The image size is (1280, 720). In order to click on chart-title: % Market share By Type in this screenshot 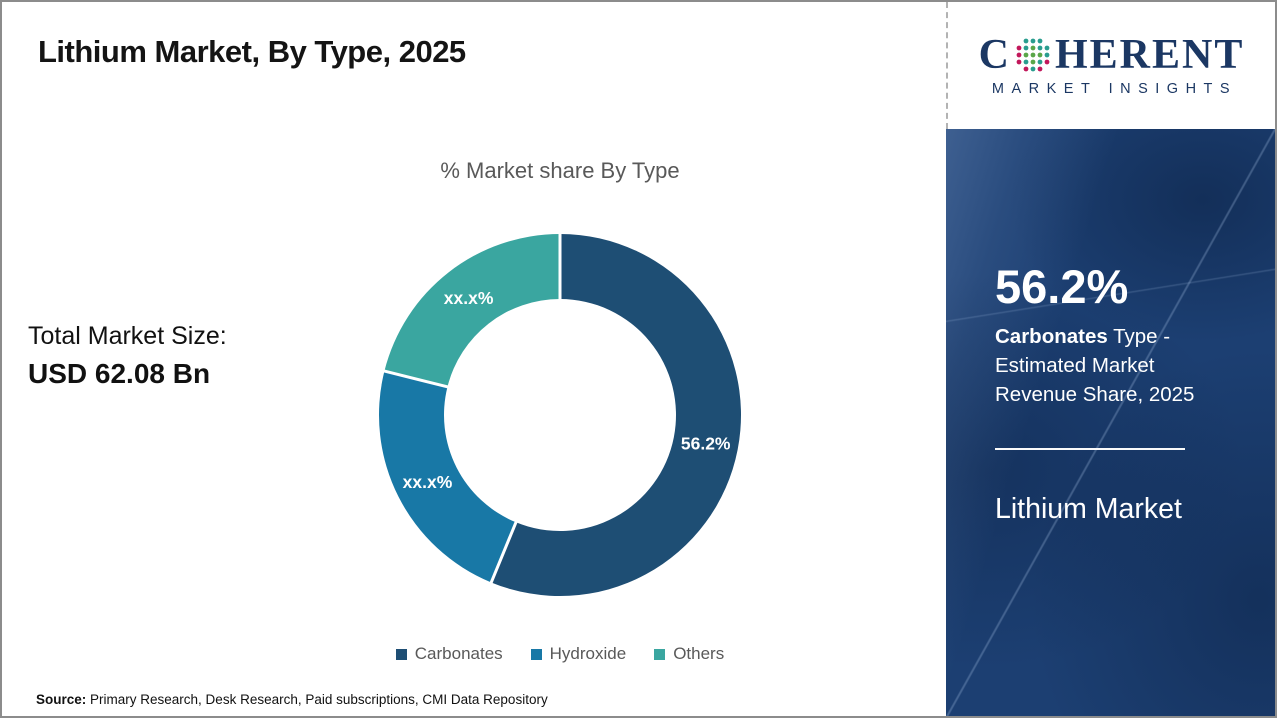, I will do `click(560, 170)`.